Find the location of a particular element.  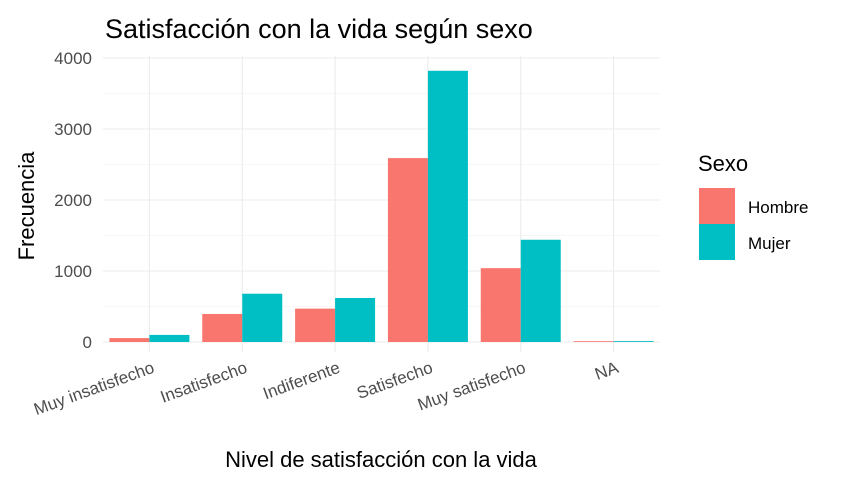

legend-label: Hombre is located at coordinates (778, 207).